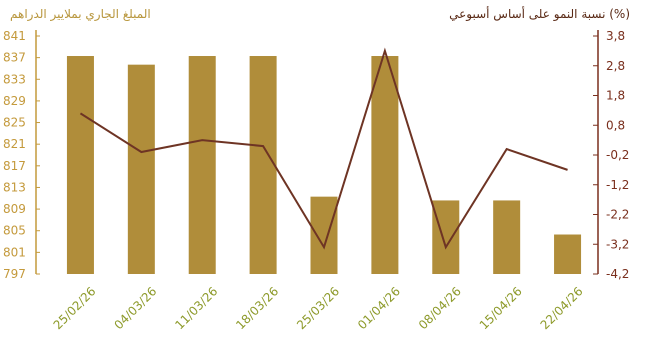 This screenshot has width=651, height=342. I want to click on left-axis-tick-label: 813, so click(14, 187).